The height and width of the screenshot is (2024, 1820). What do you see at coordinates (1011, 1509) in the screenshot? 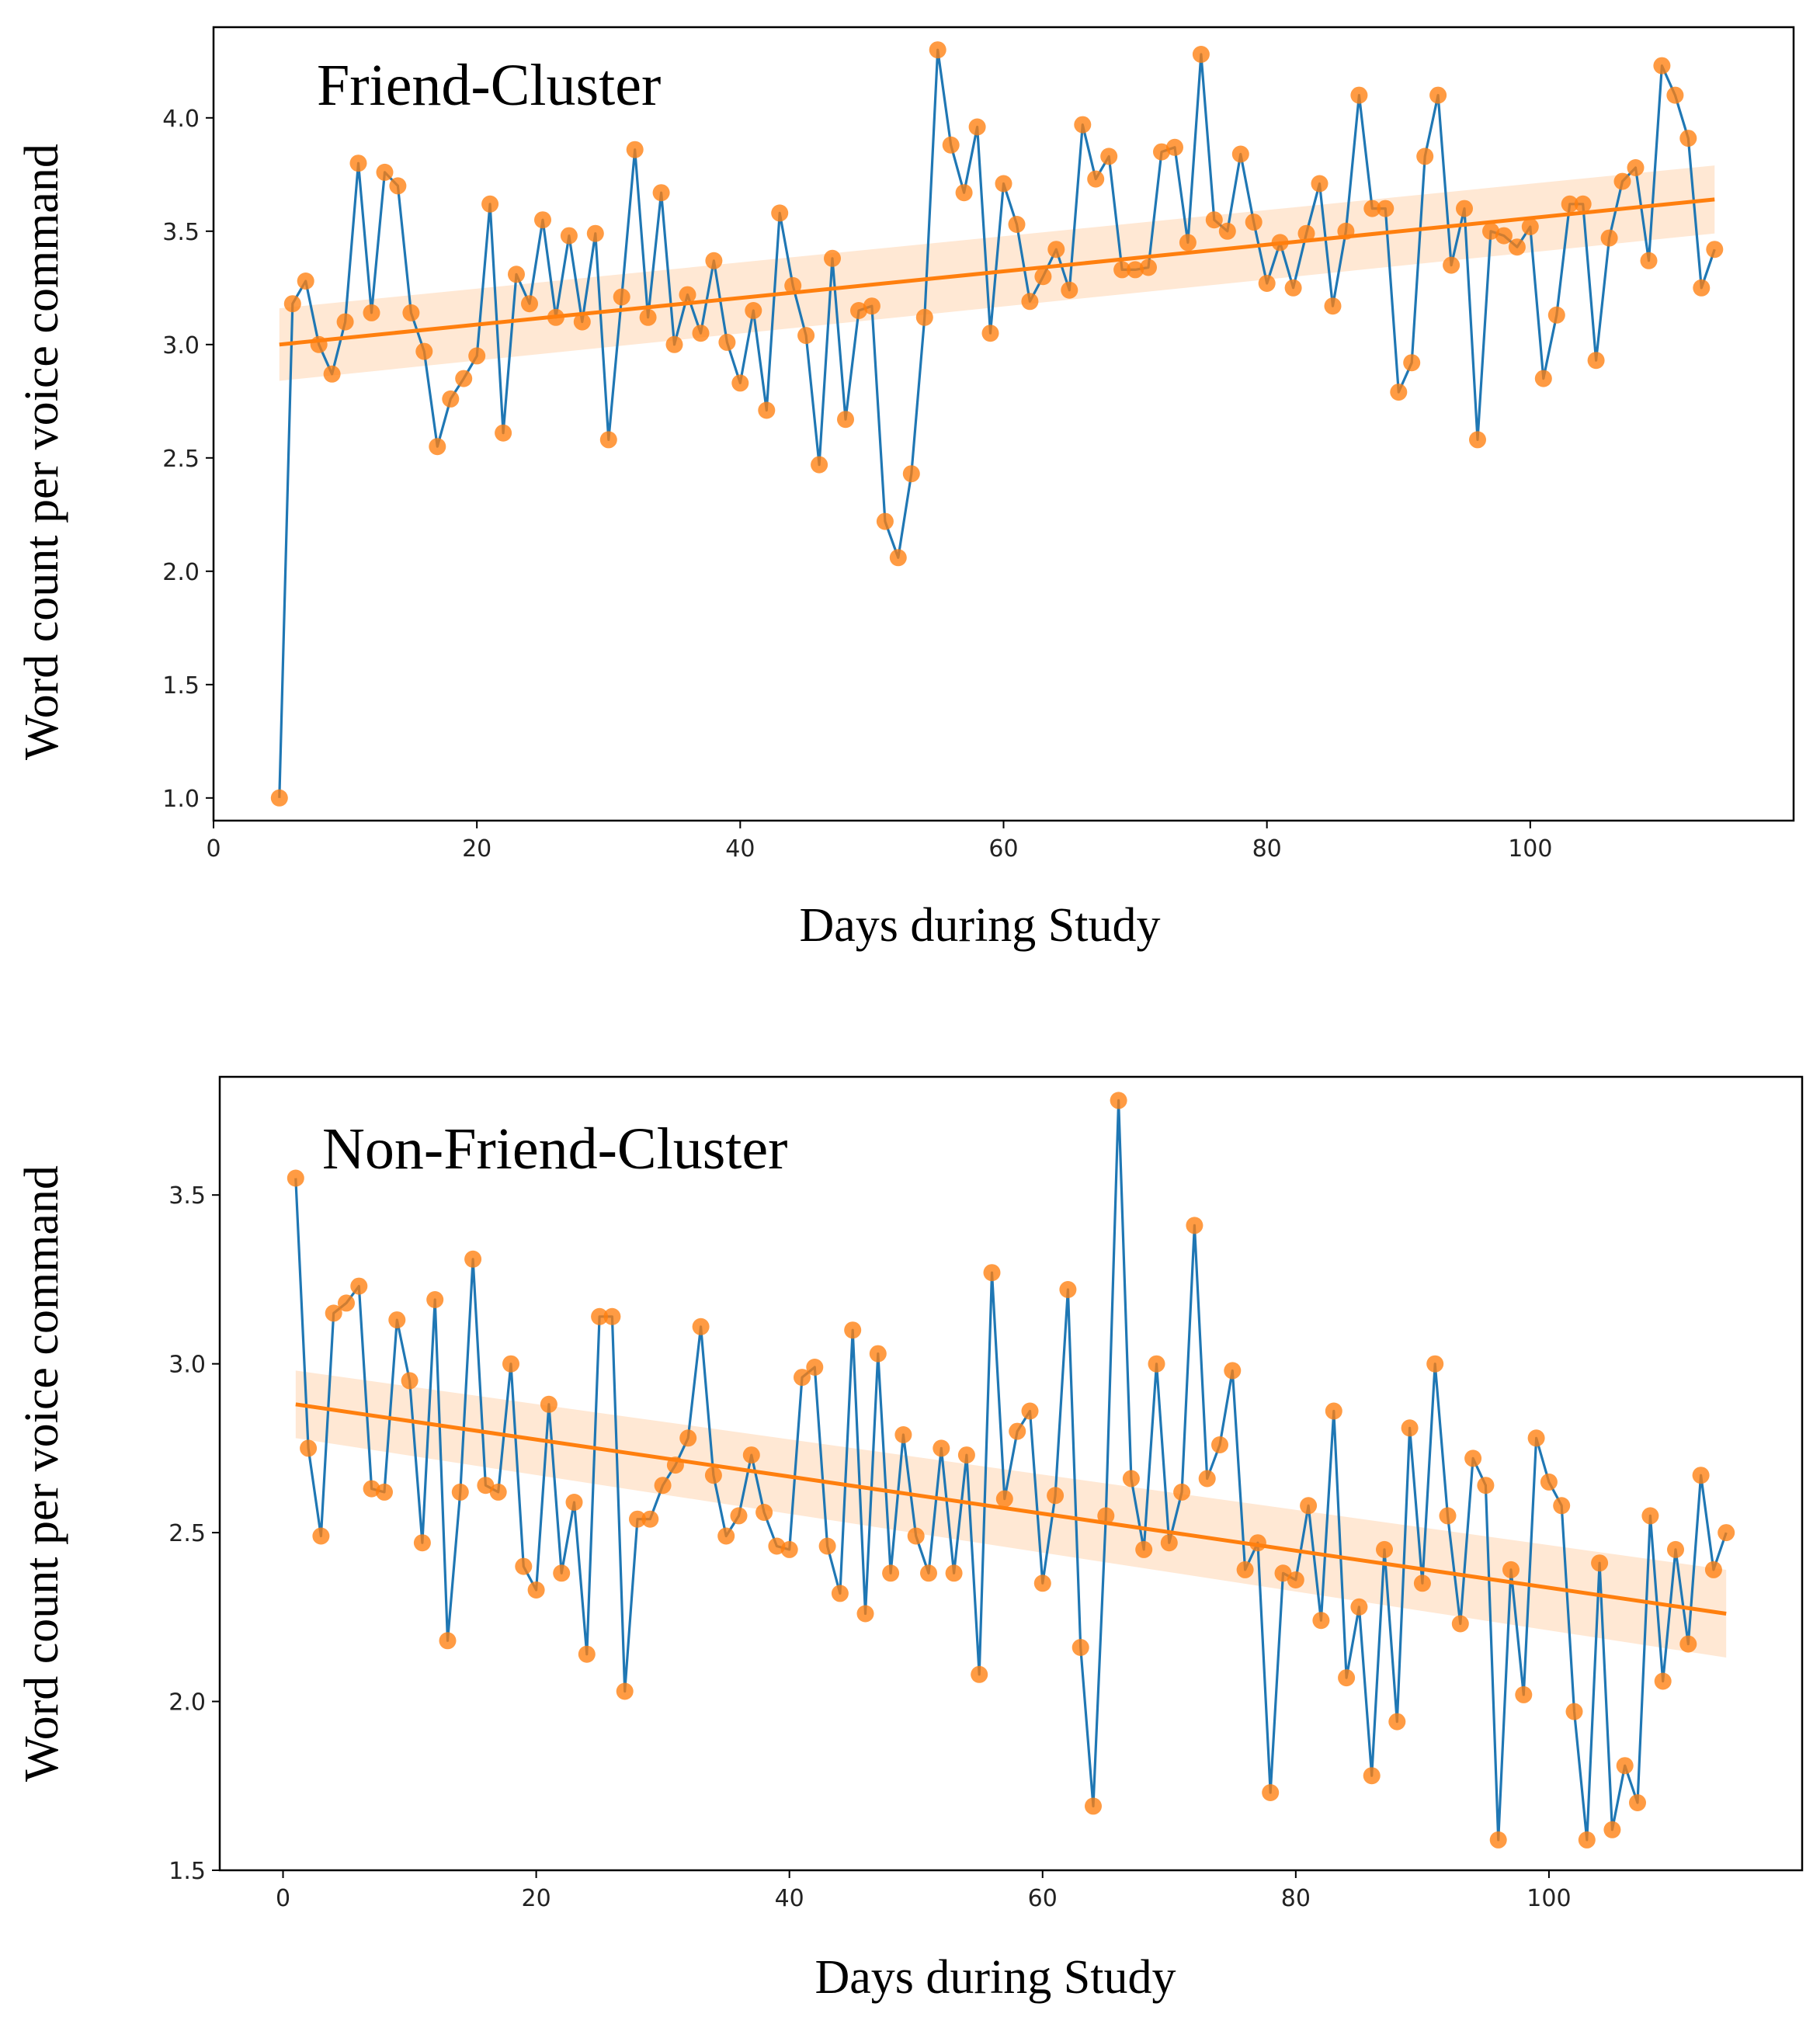
I see `non-friend-cluster-trend-line` at bounding box center [1011, 1509].